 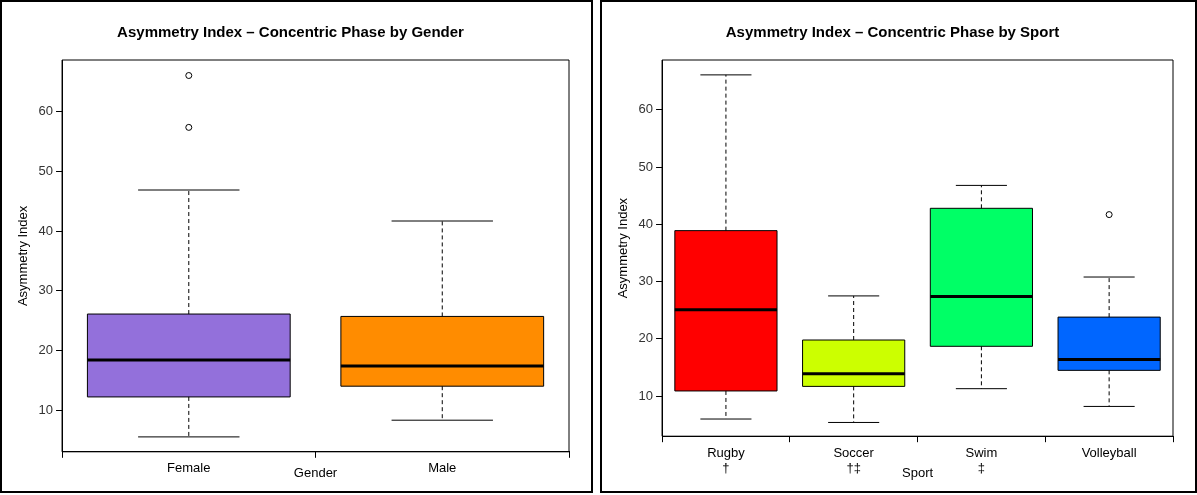 What do you see at coordinates (981, 460) in the screenshot?
I see `x-tick-label: Swim ‡` at bounding box center [981, 460].